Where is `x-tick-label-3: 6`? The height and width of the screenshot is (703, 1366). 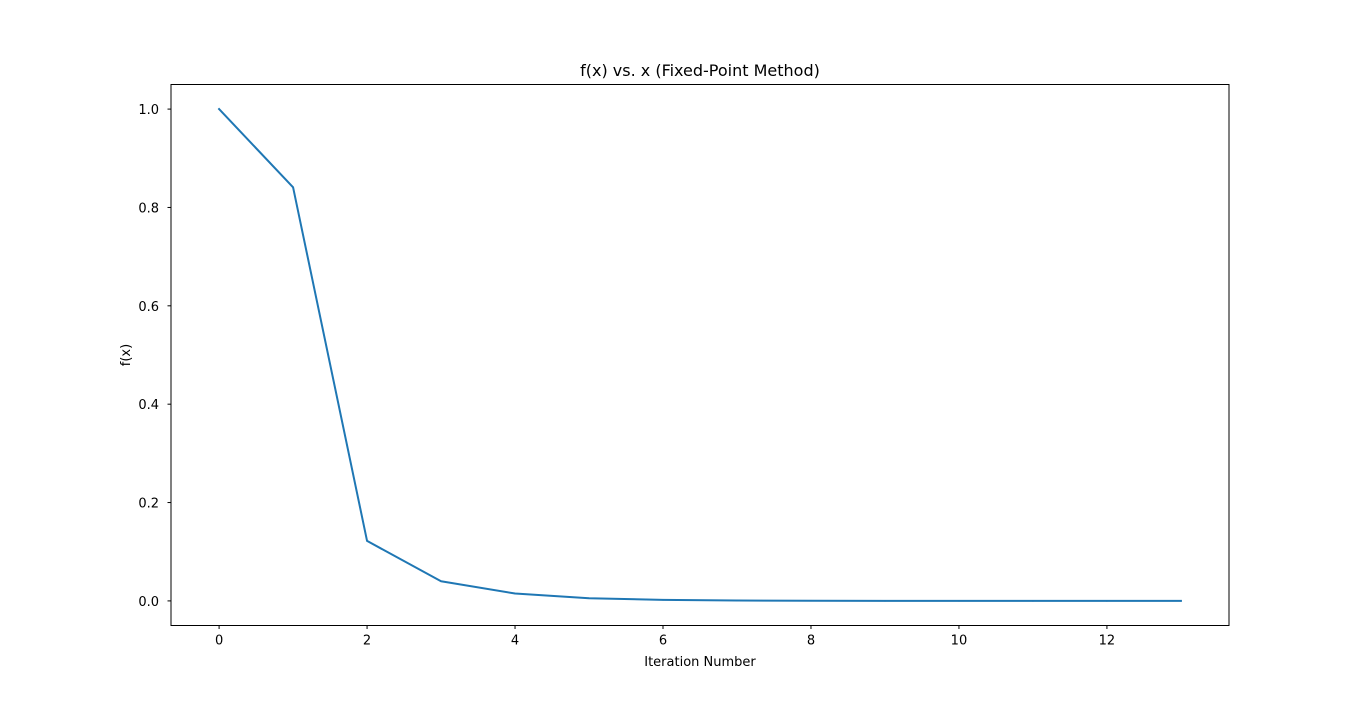 x-tick-label-3: 6 is located at coordinates (663, 641).